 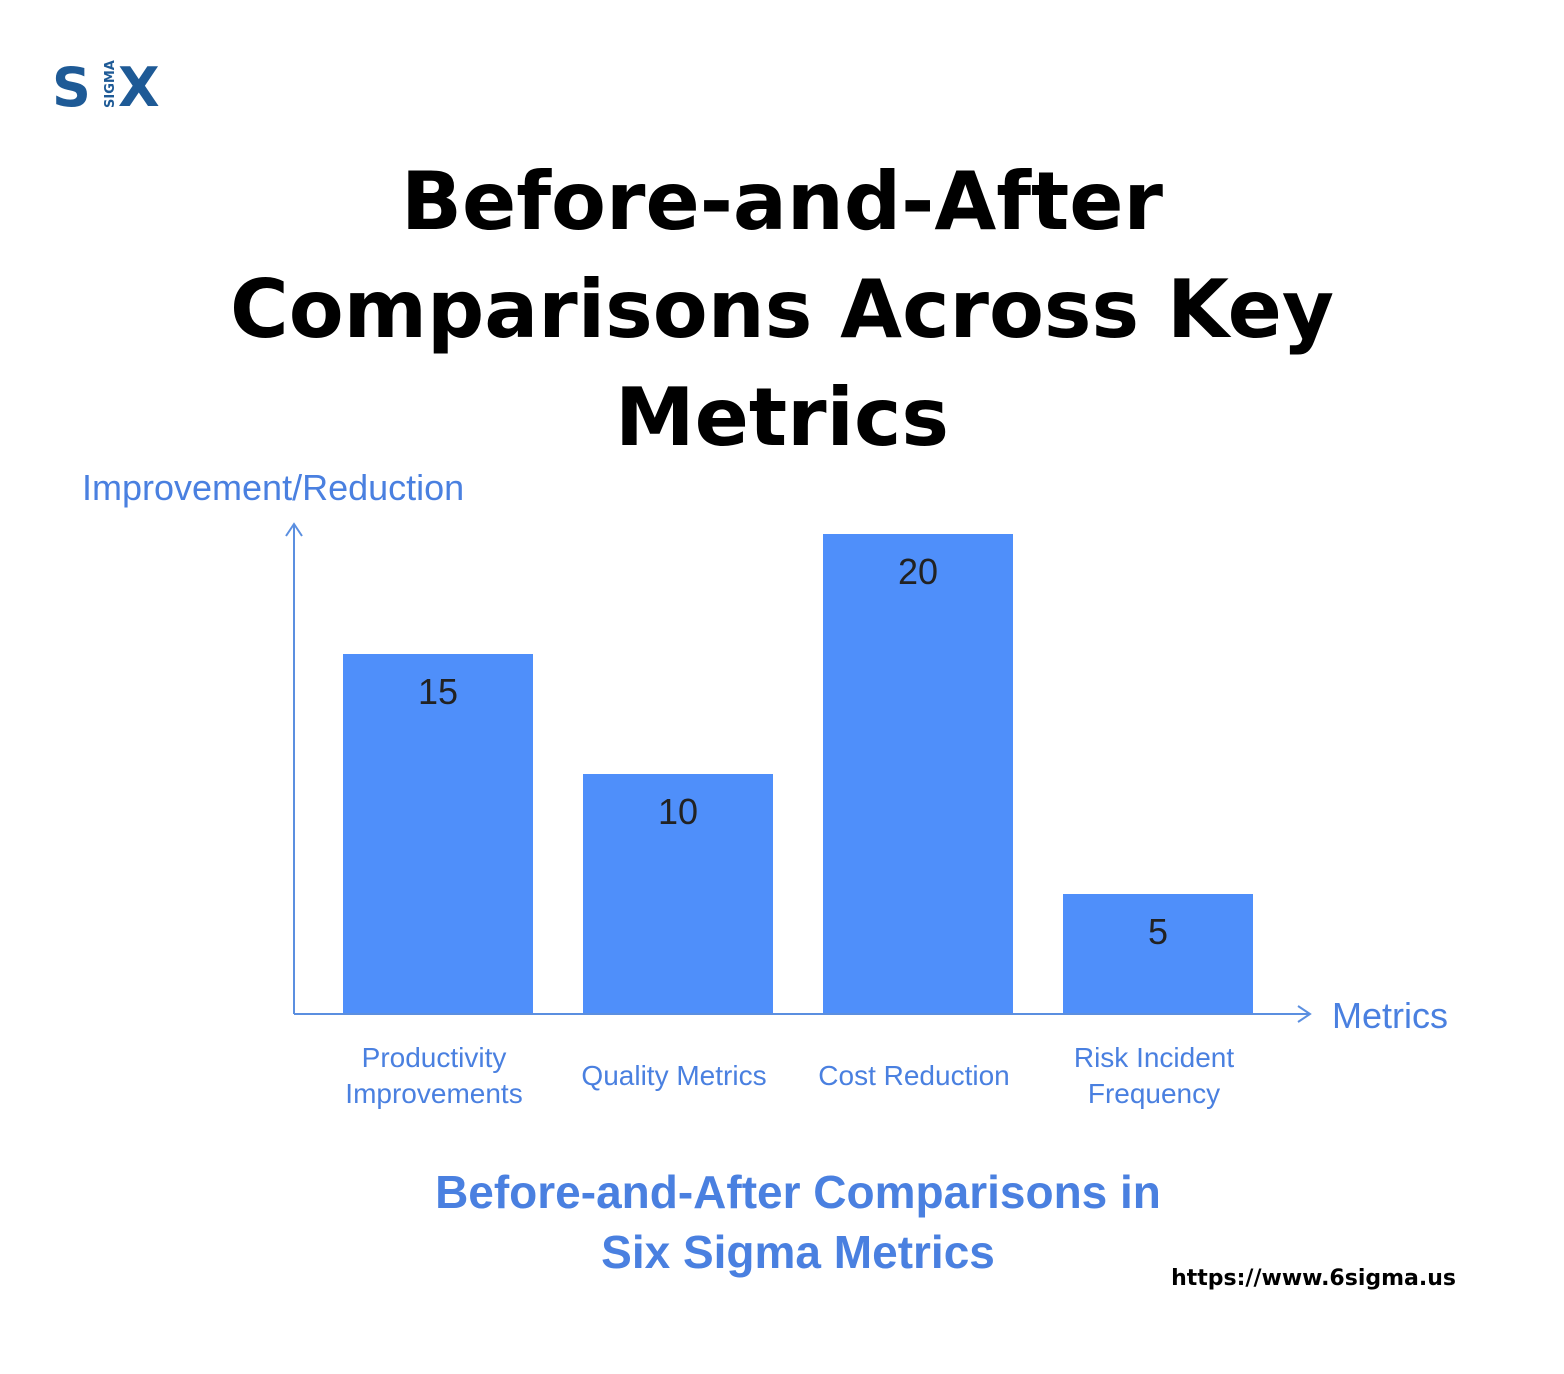 What do you see at coordinates (438, 691) in the screenshot?
I see `bar-value-label-0: 15` at bounding box center [438, 691].